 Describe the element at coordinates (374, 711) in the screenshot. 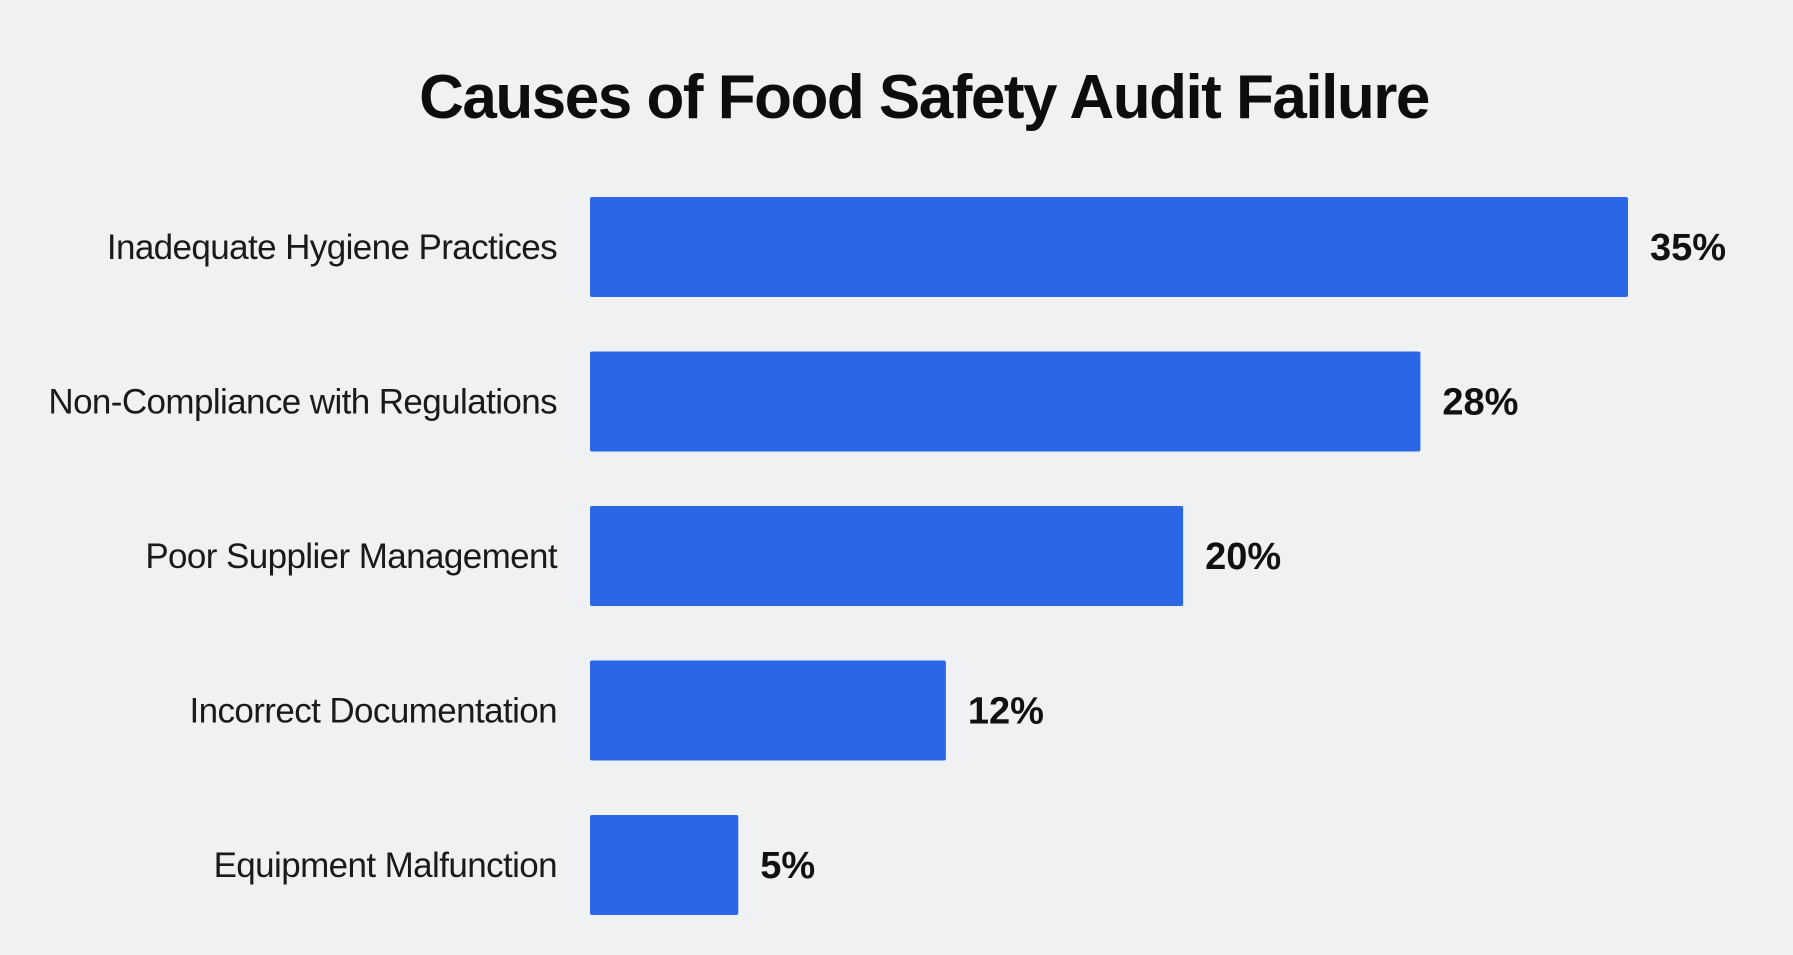

I see `category-label: Incorrect Documentation` at that location.